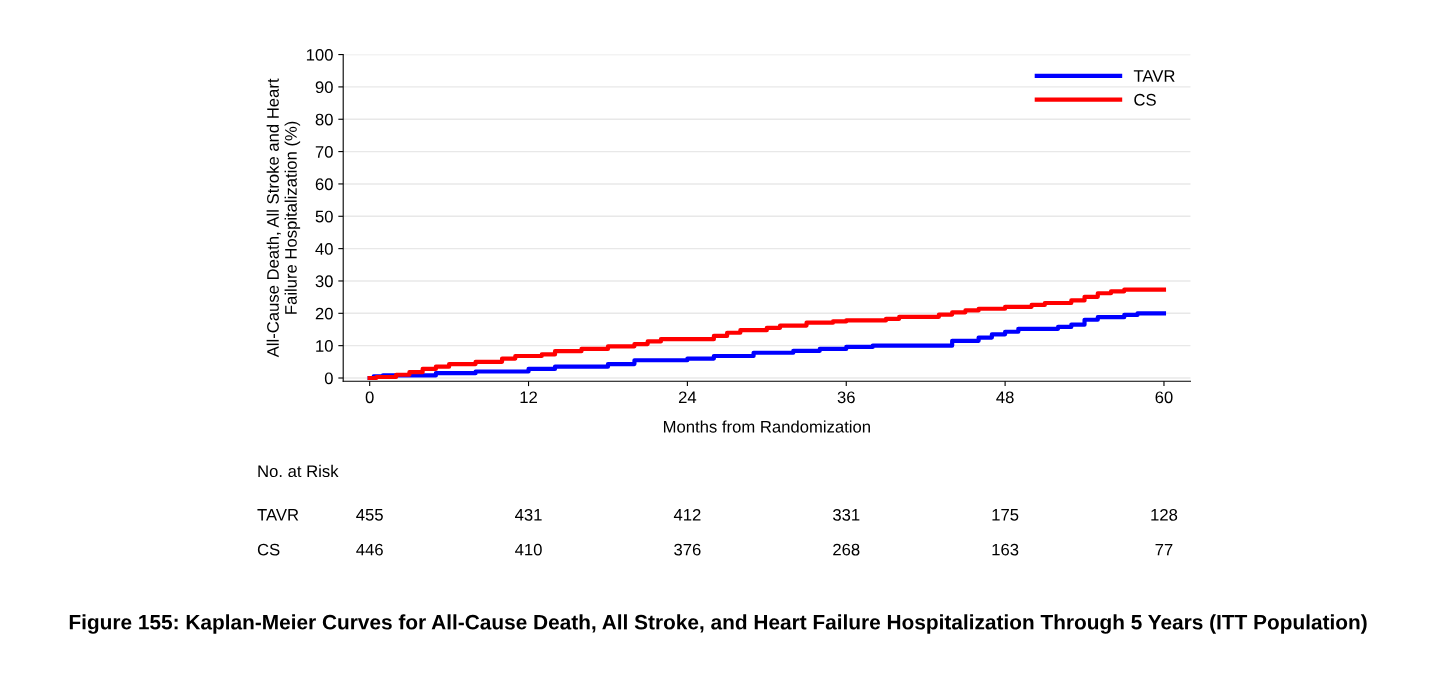 This screenshot has height=682, width=1436. Describe the element at coordinates (369, 549) in the screenshot. I see `text: 446` at that location.